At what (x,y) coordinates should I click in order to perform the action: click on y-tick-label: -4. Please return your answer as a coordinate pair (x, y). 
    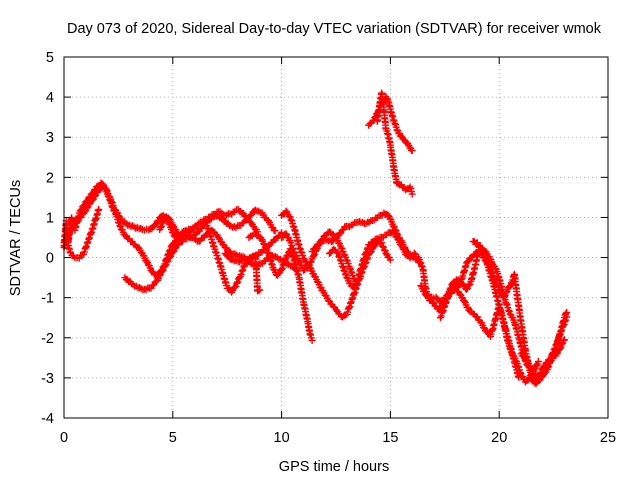
    Looking at the image, I should click on (47, 419).